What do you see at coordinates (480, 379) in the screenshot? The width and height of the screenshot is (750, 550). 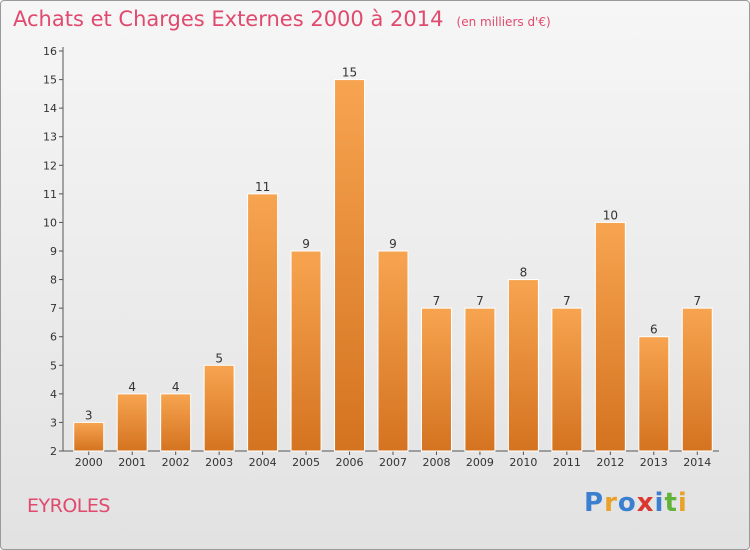 I see `bar-2009` at bounding box center [480, 379].